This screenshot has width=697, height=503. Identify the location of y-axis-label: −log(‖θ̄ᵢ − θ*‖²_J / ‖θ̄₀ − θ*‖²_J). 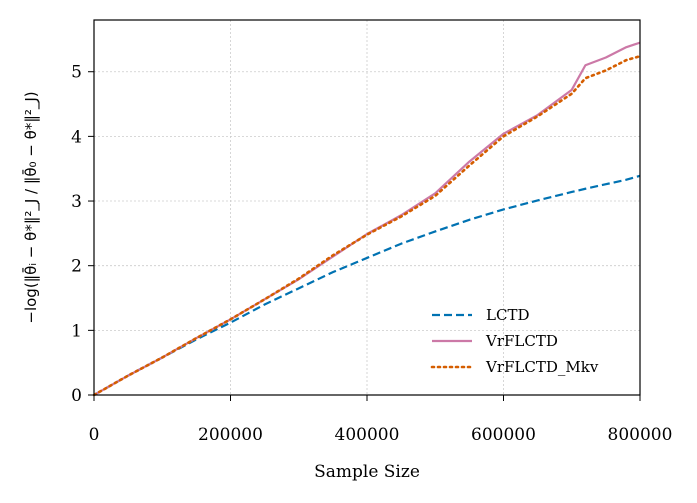
(31, 207).